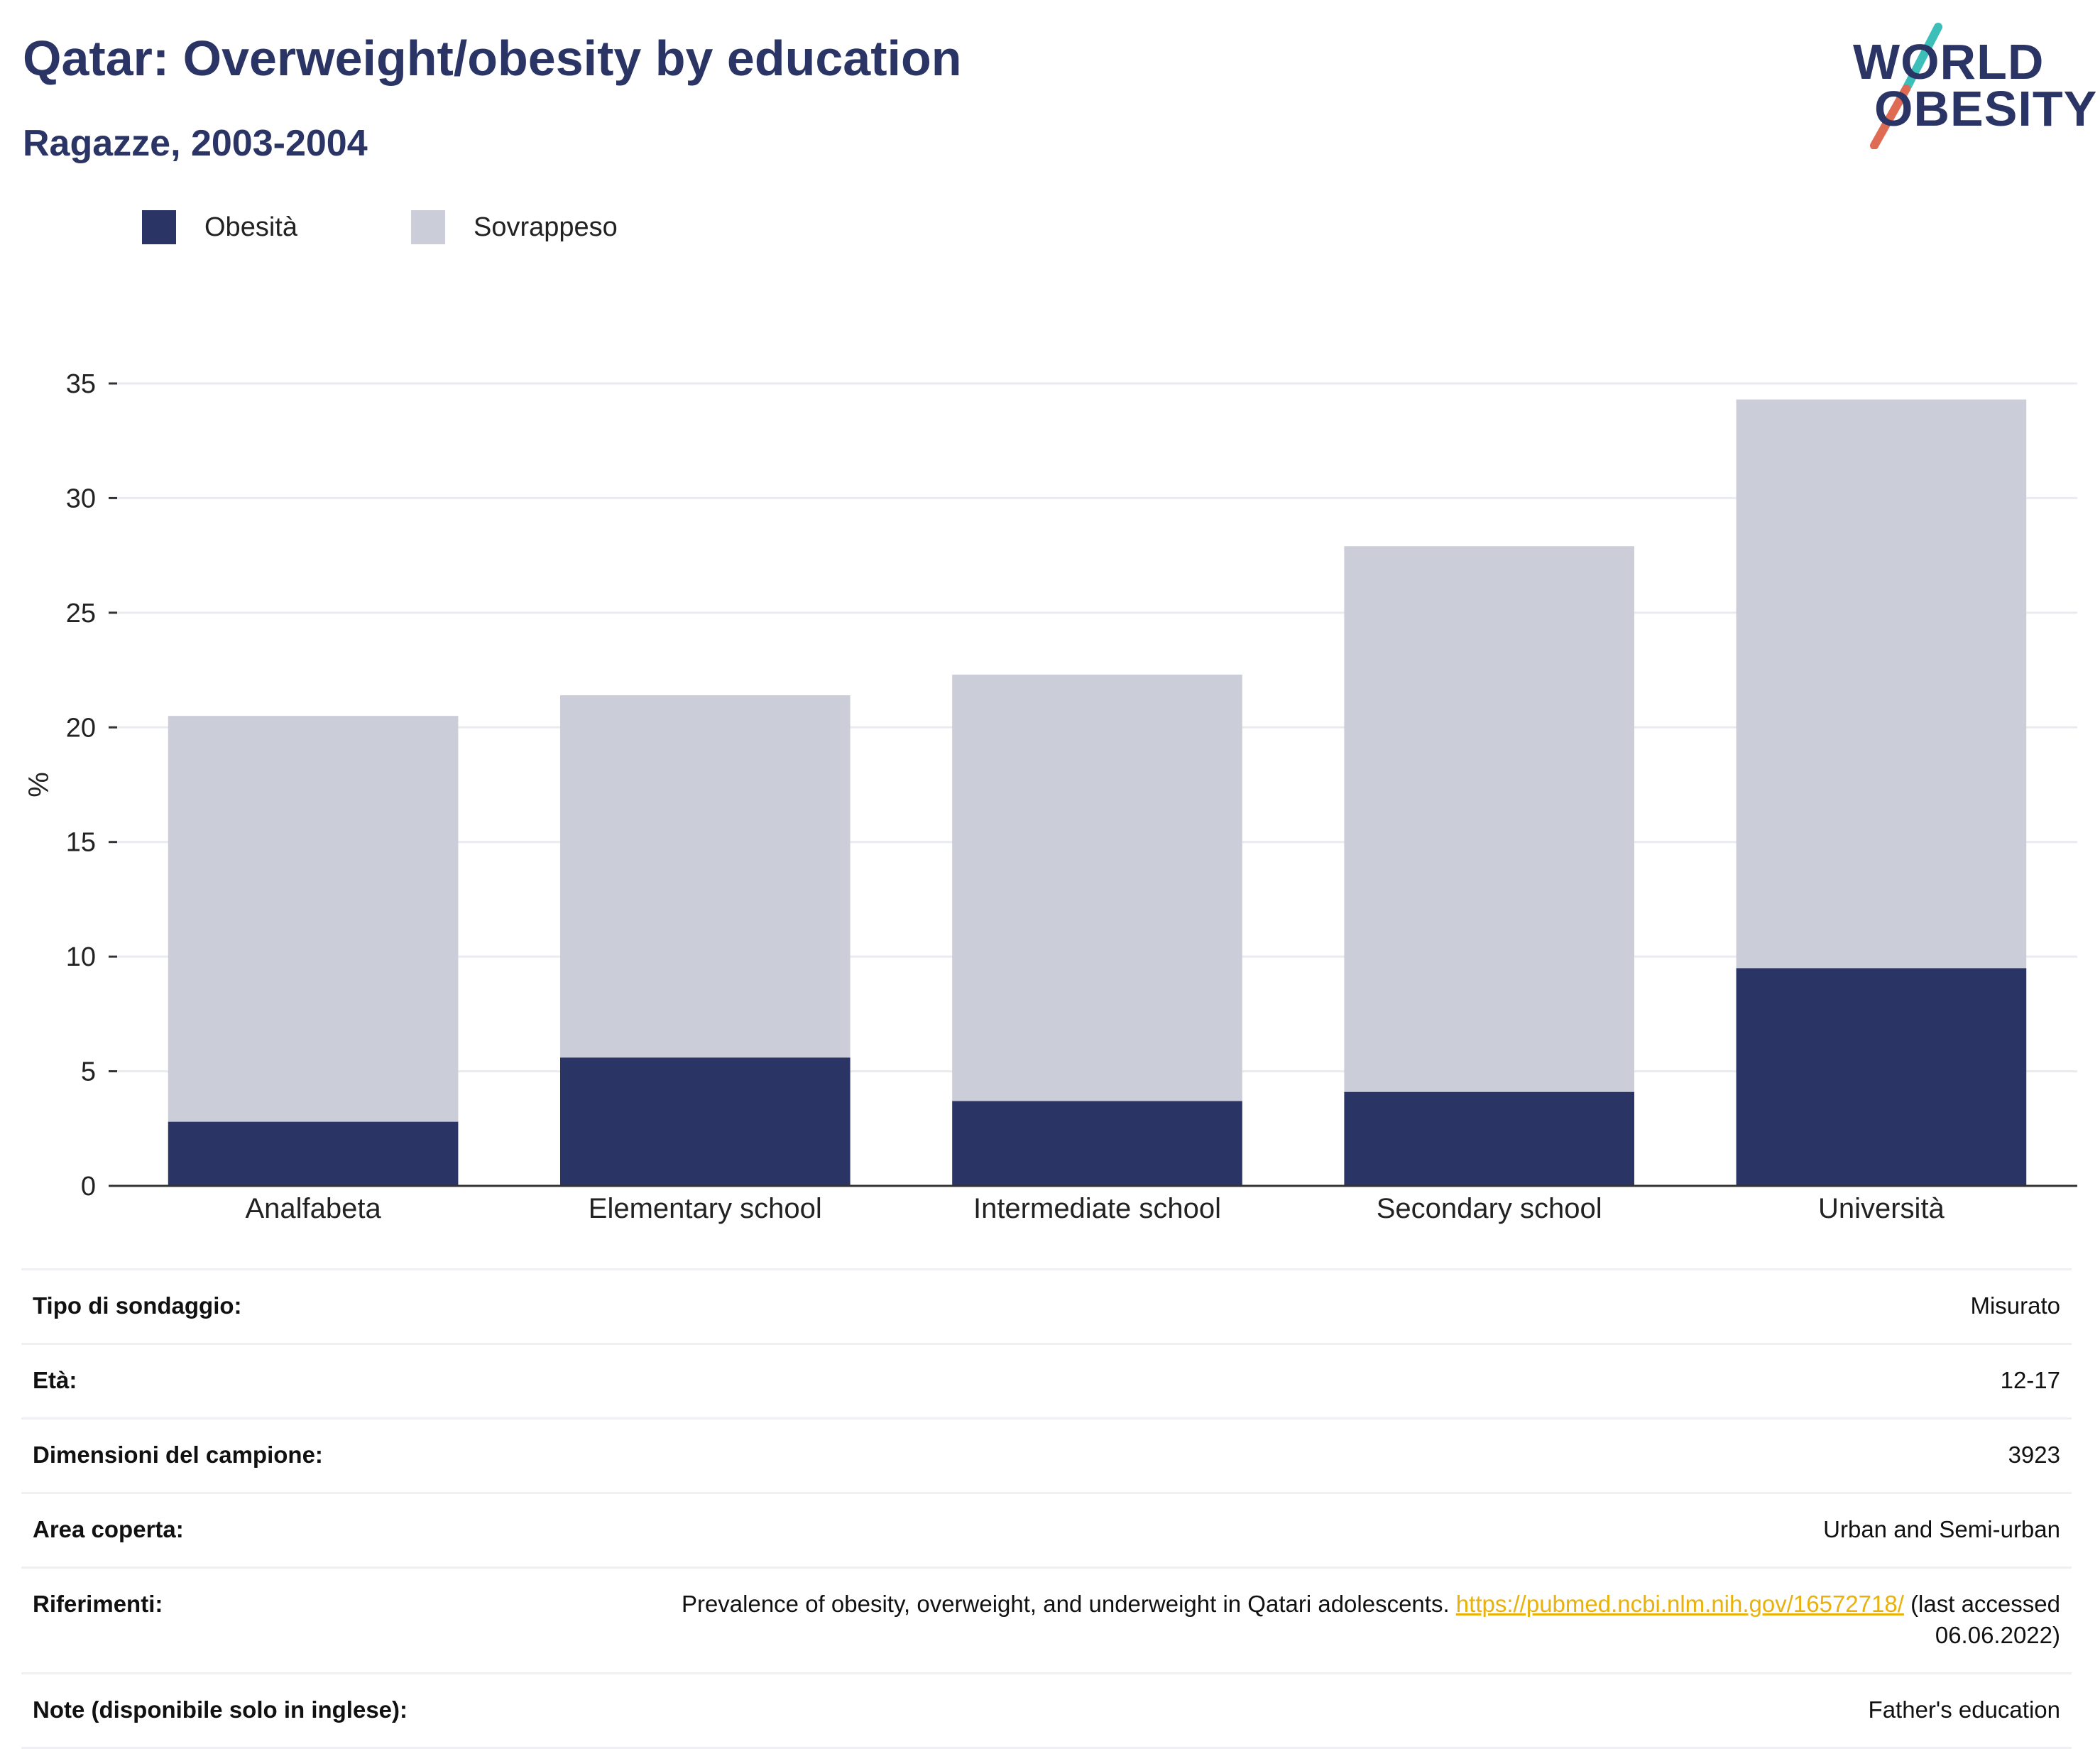 This screenshot has height=1749, width=2100. Describe the element at coordinates (1906, 86) in the screenshot. I see `logo-slash-icon` at that location.